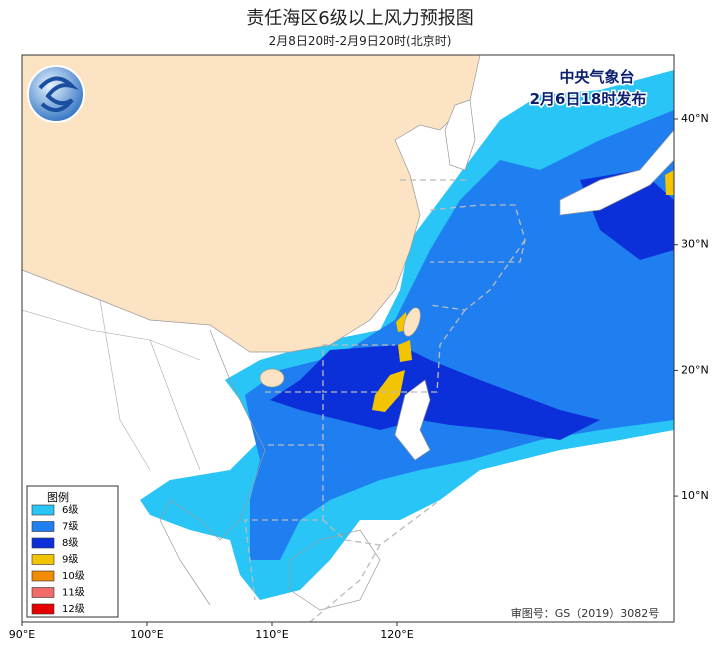  Describe the element at coordinates (695, 369) in the screenshot. I see `lat-label: 20°N` at that location.